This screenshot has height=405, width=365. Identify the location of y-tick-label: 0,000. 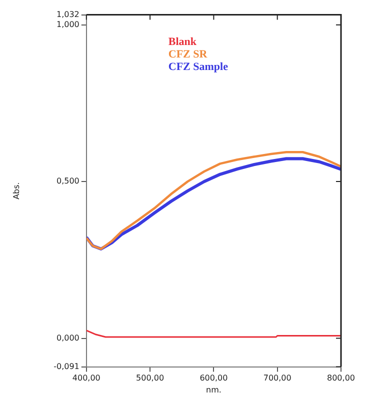
(68, 337).